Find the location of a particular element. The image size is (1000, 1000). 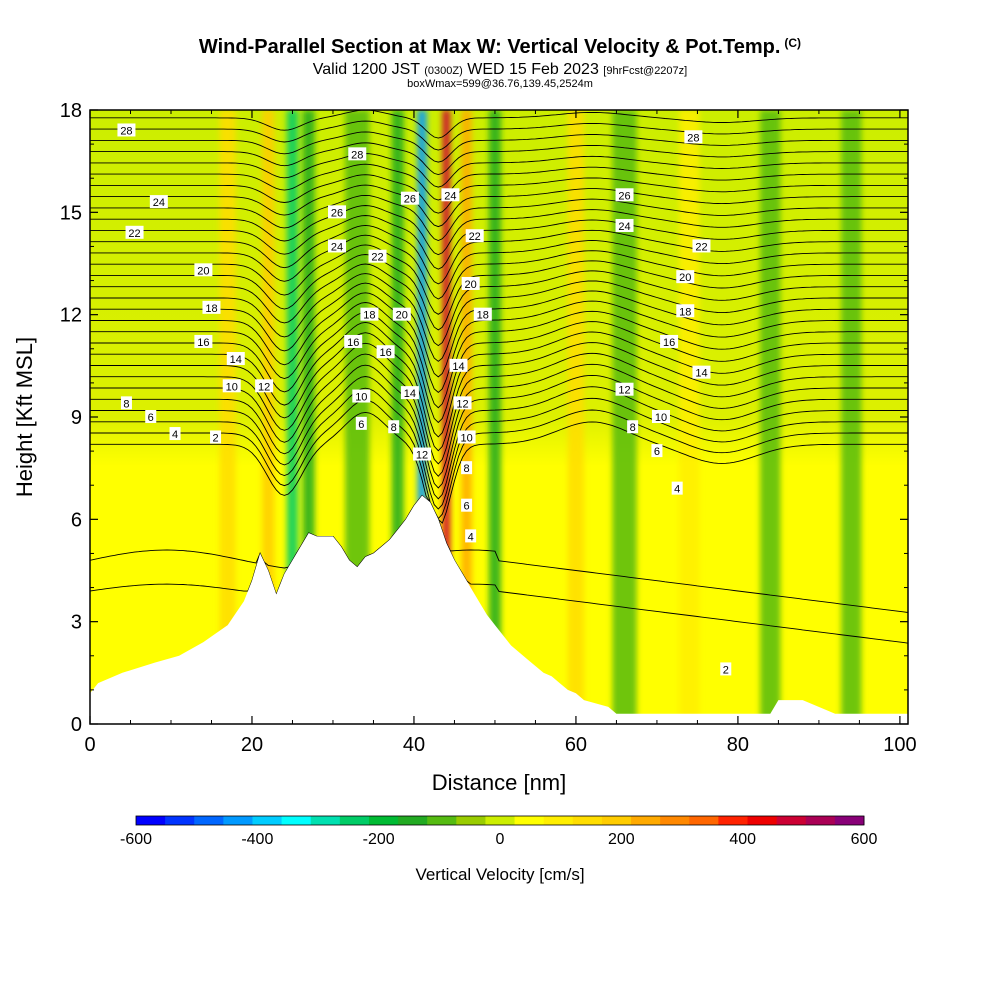

colorbar-tick-1: -400 is located at coordinates (257, 839).